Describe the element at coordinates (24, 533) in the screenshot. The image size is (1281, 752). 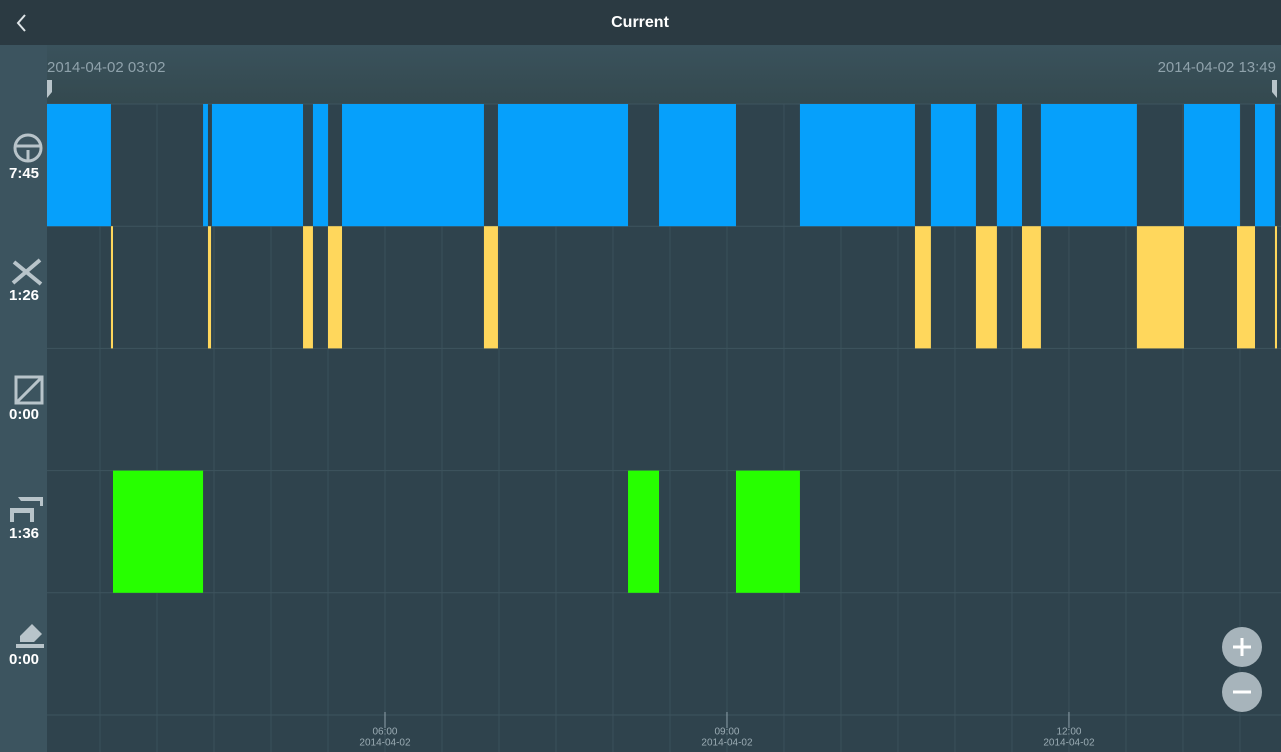
I see `activity-total: 1:36` at that location.